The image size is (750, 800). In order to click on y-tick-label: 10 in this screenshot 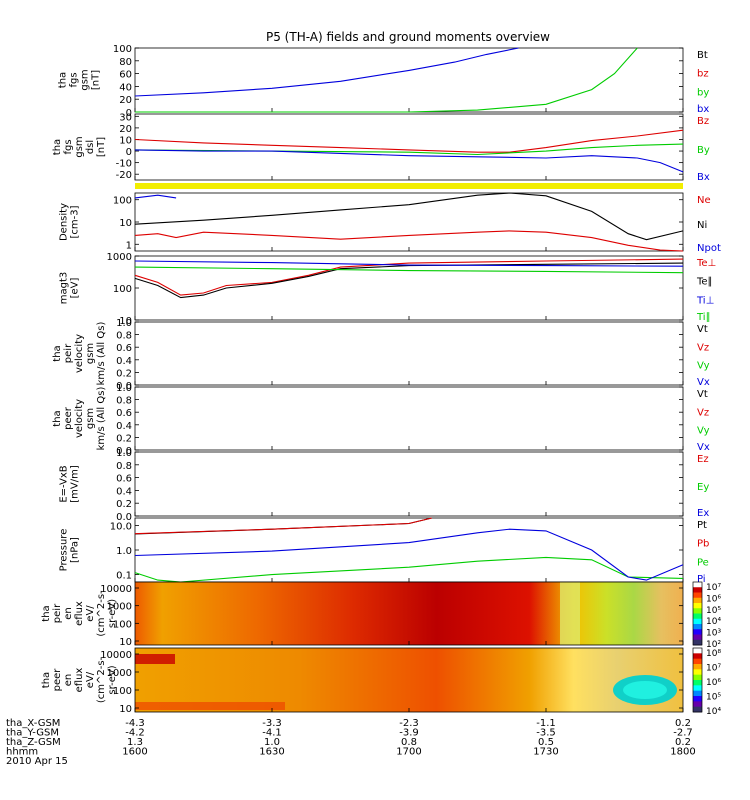, I will do `click(125, 140)`.